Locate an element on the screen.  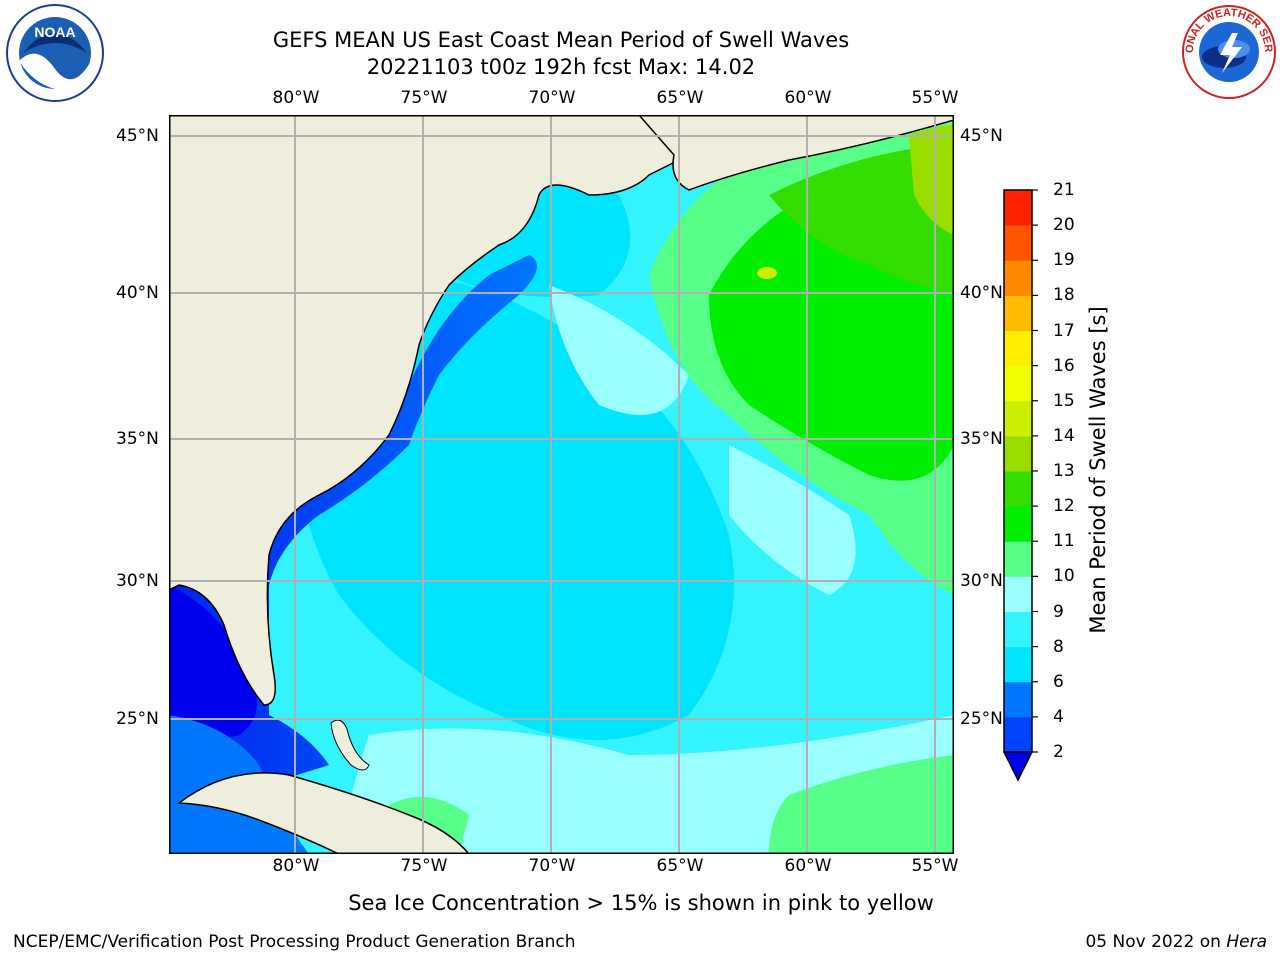
colorbar-tick-label: 11 is located at coordinates (1064, 541).